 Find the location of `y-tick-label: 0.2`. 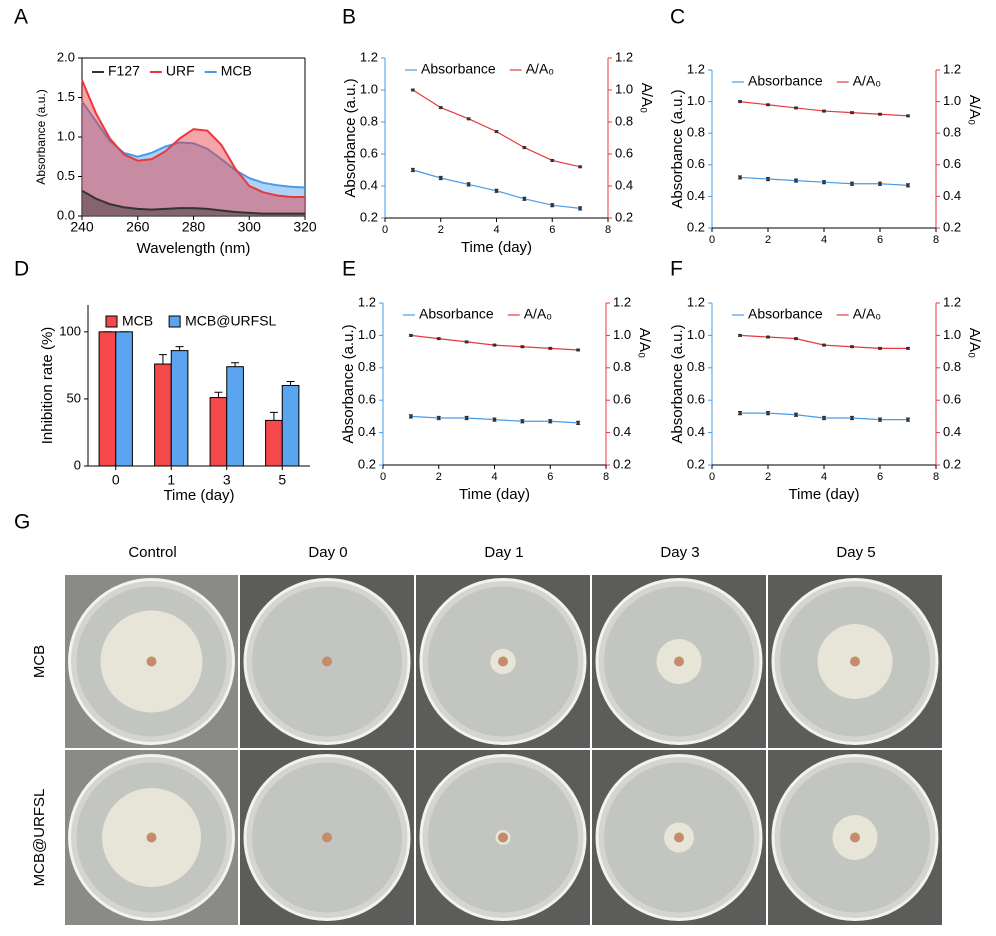

y-tick-label: 0.2 is located at coordinates (367, 463).